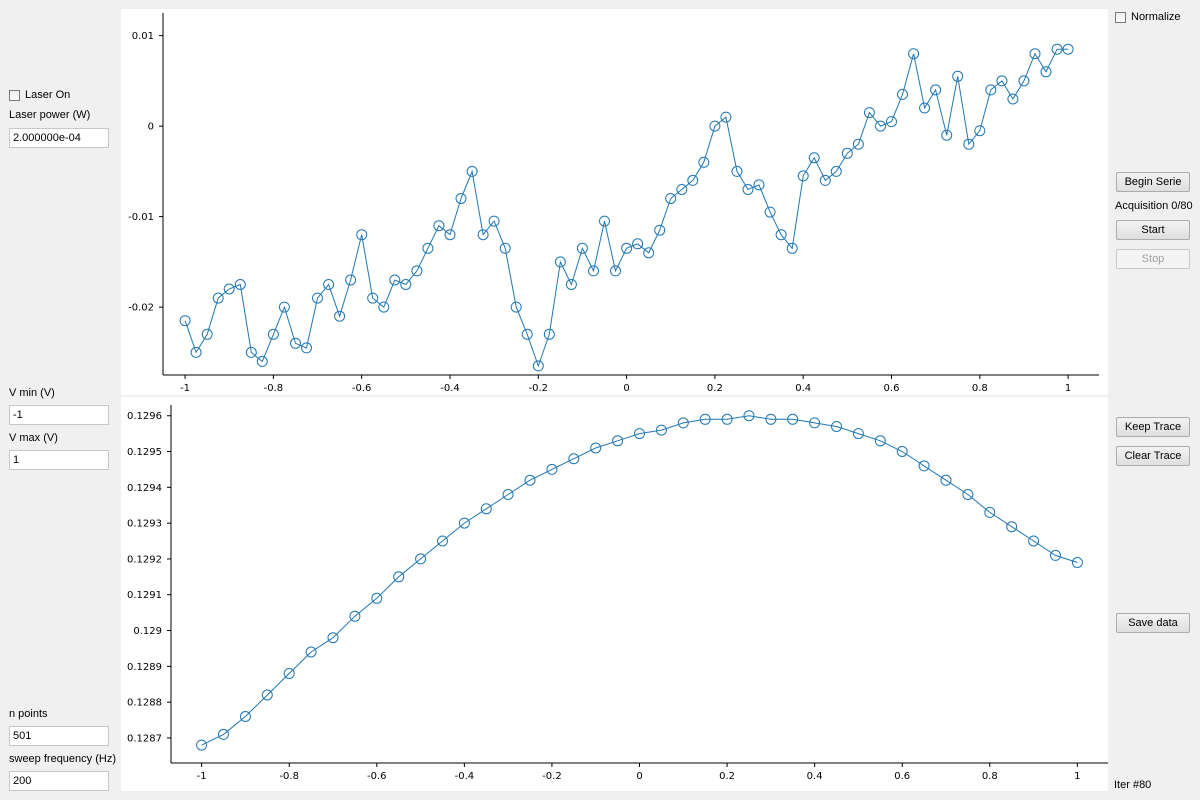  Describe the element at coordinates (144, 488) in the screenshot. I see `bottom-plot-y-tick-label: 0.1294` at that location.